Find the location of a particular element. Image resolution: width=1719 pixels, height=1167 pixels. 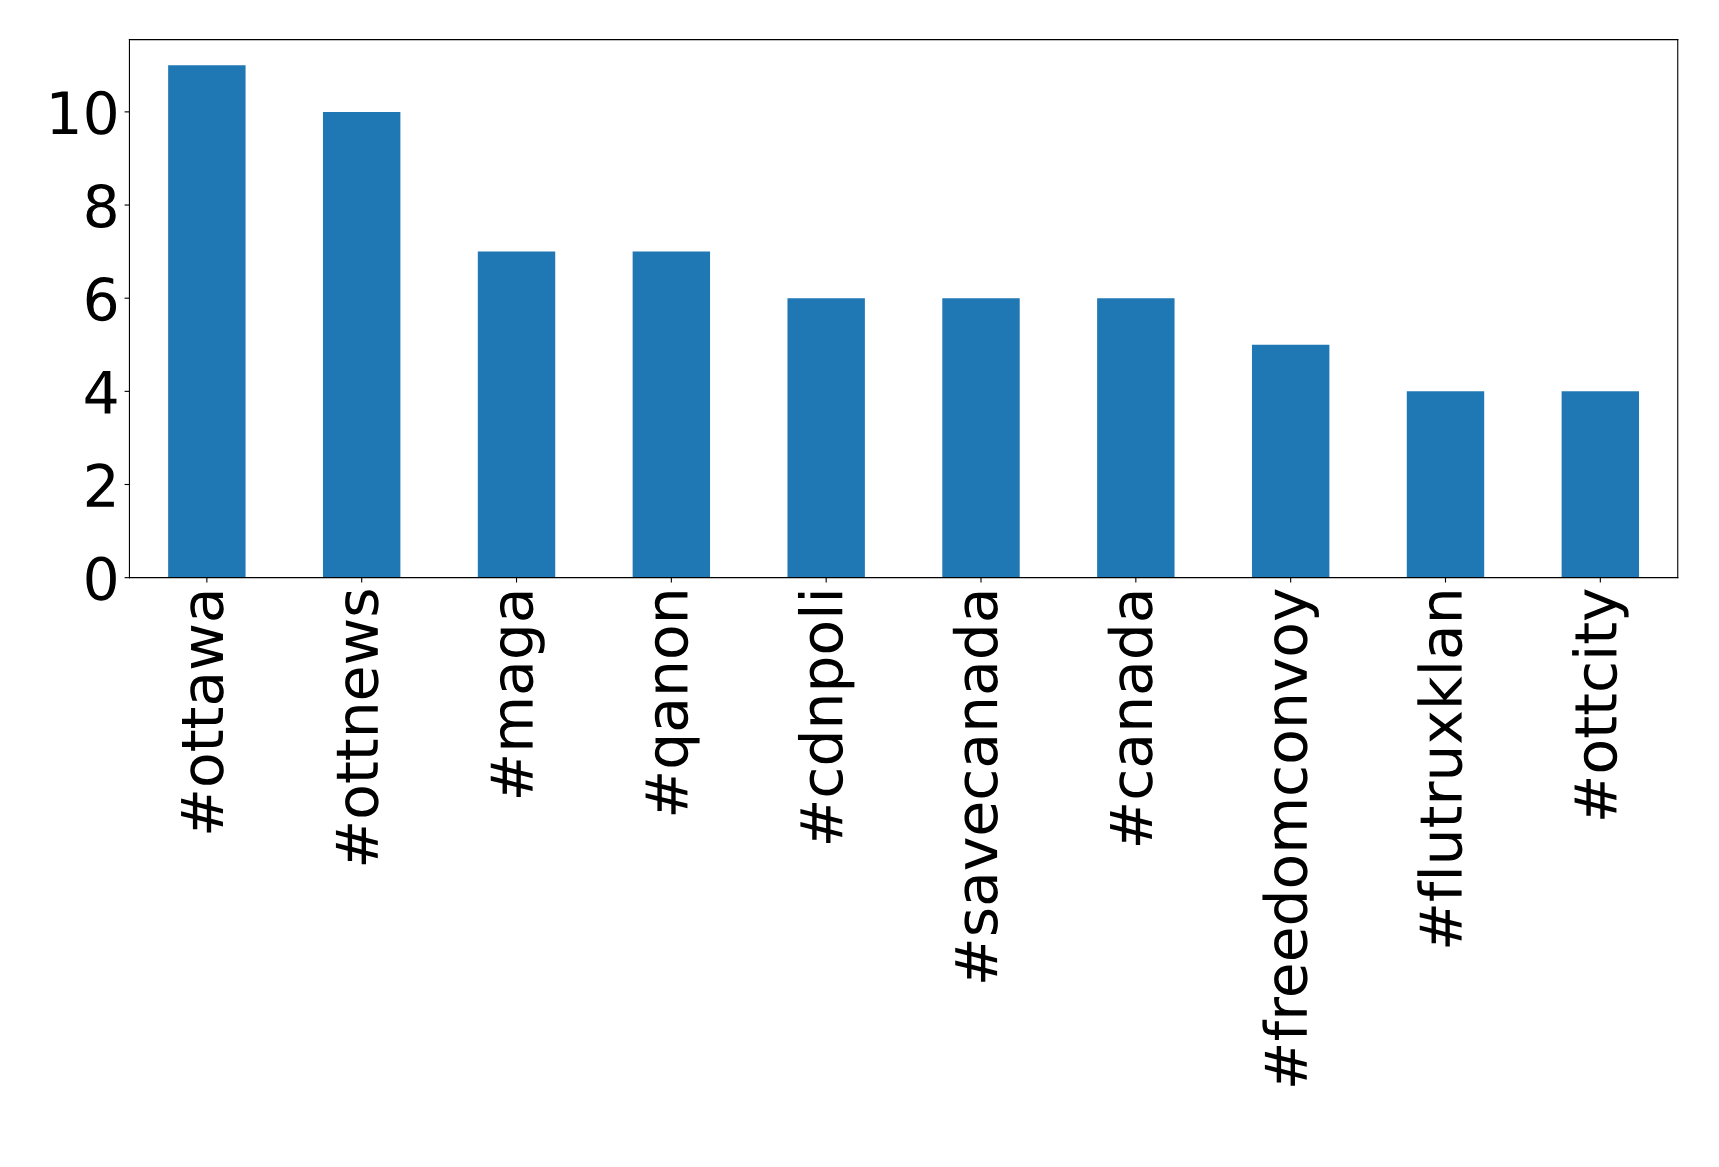

y-tick-label: 0 is located at coordinates (101, 578).